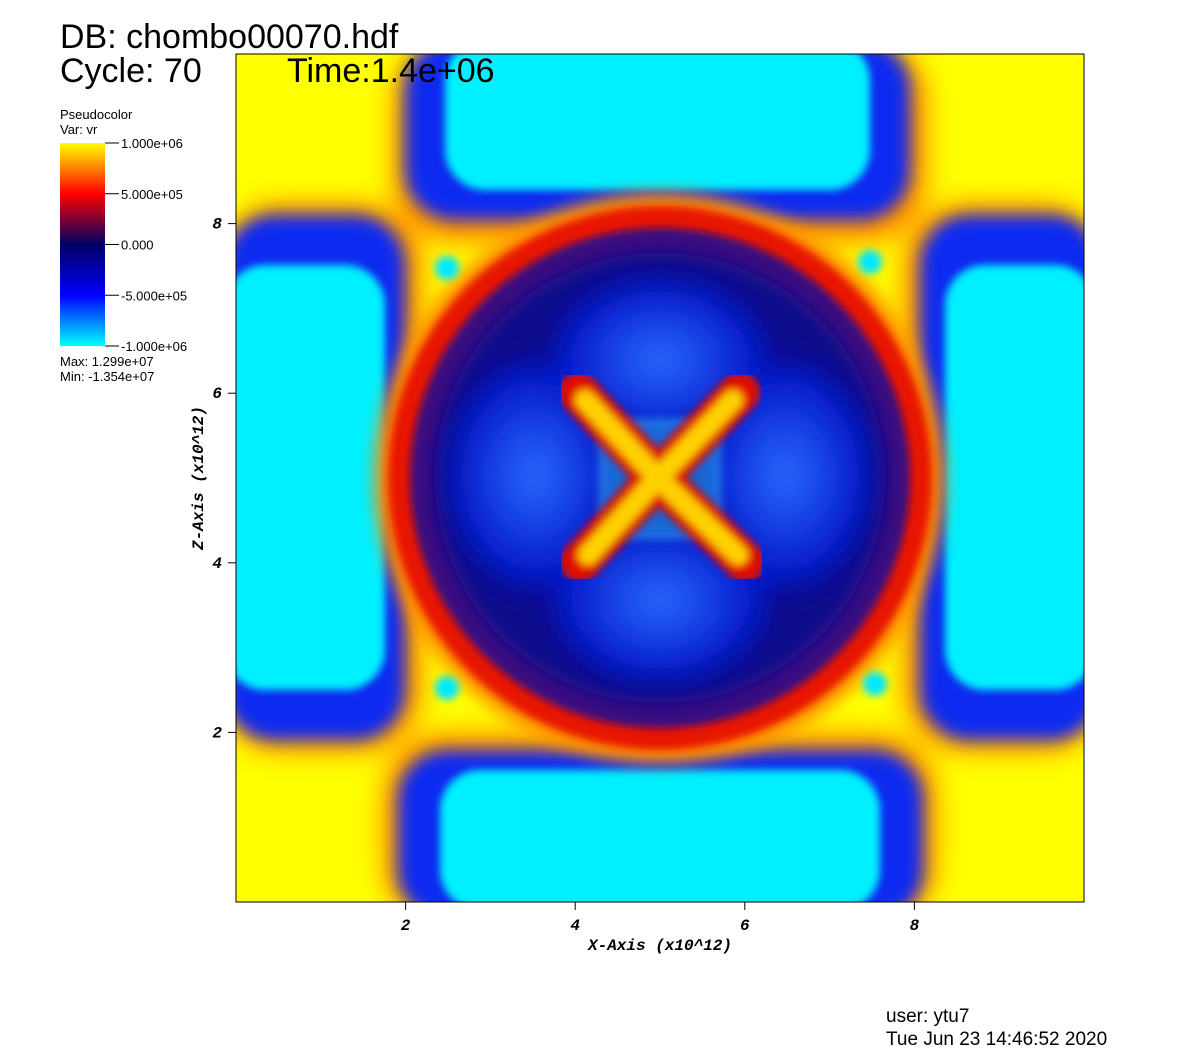 The image size is (1182, 1062). What do you see at coordinates (659, 946) in the screenshot?
I see `x-axis-label: X-Axis (x10^12)` at bounding box center [659, 946].